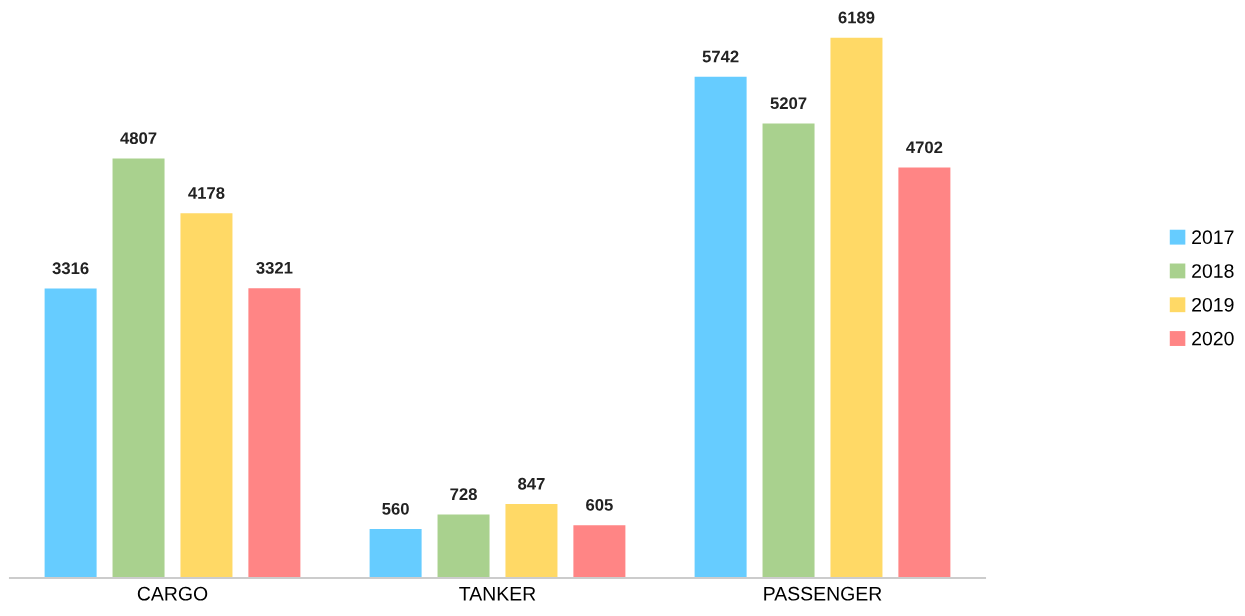 The height and width of the screenshot is (616, 1245). What do you see at coordinates (1213, 338) in the screenshot?
I see `legend-label: 2020` at bounding box center [1213, 338].